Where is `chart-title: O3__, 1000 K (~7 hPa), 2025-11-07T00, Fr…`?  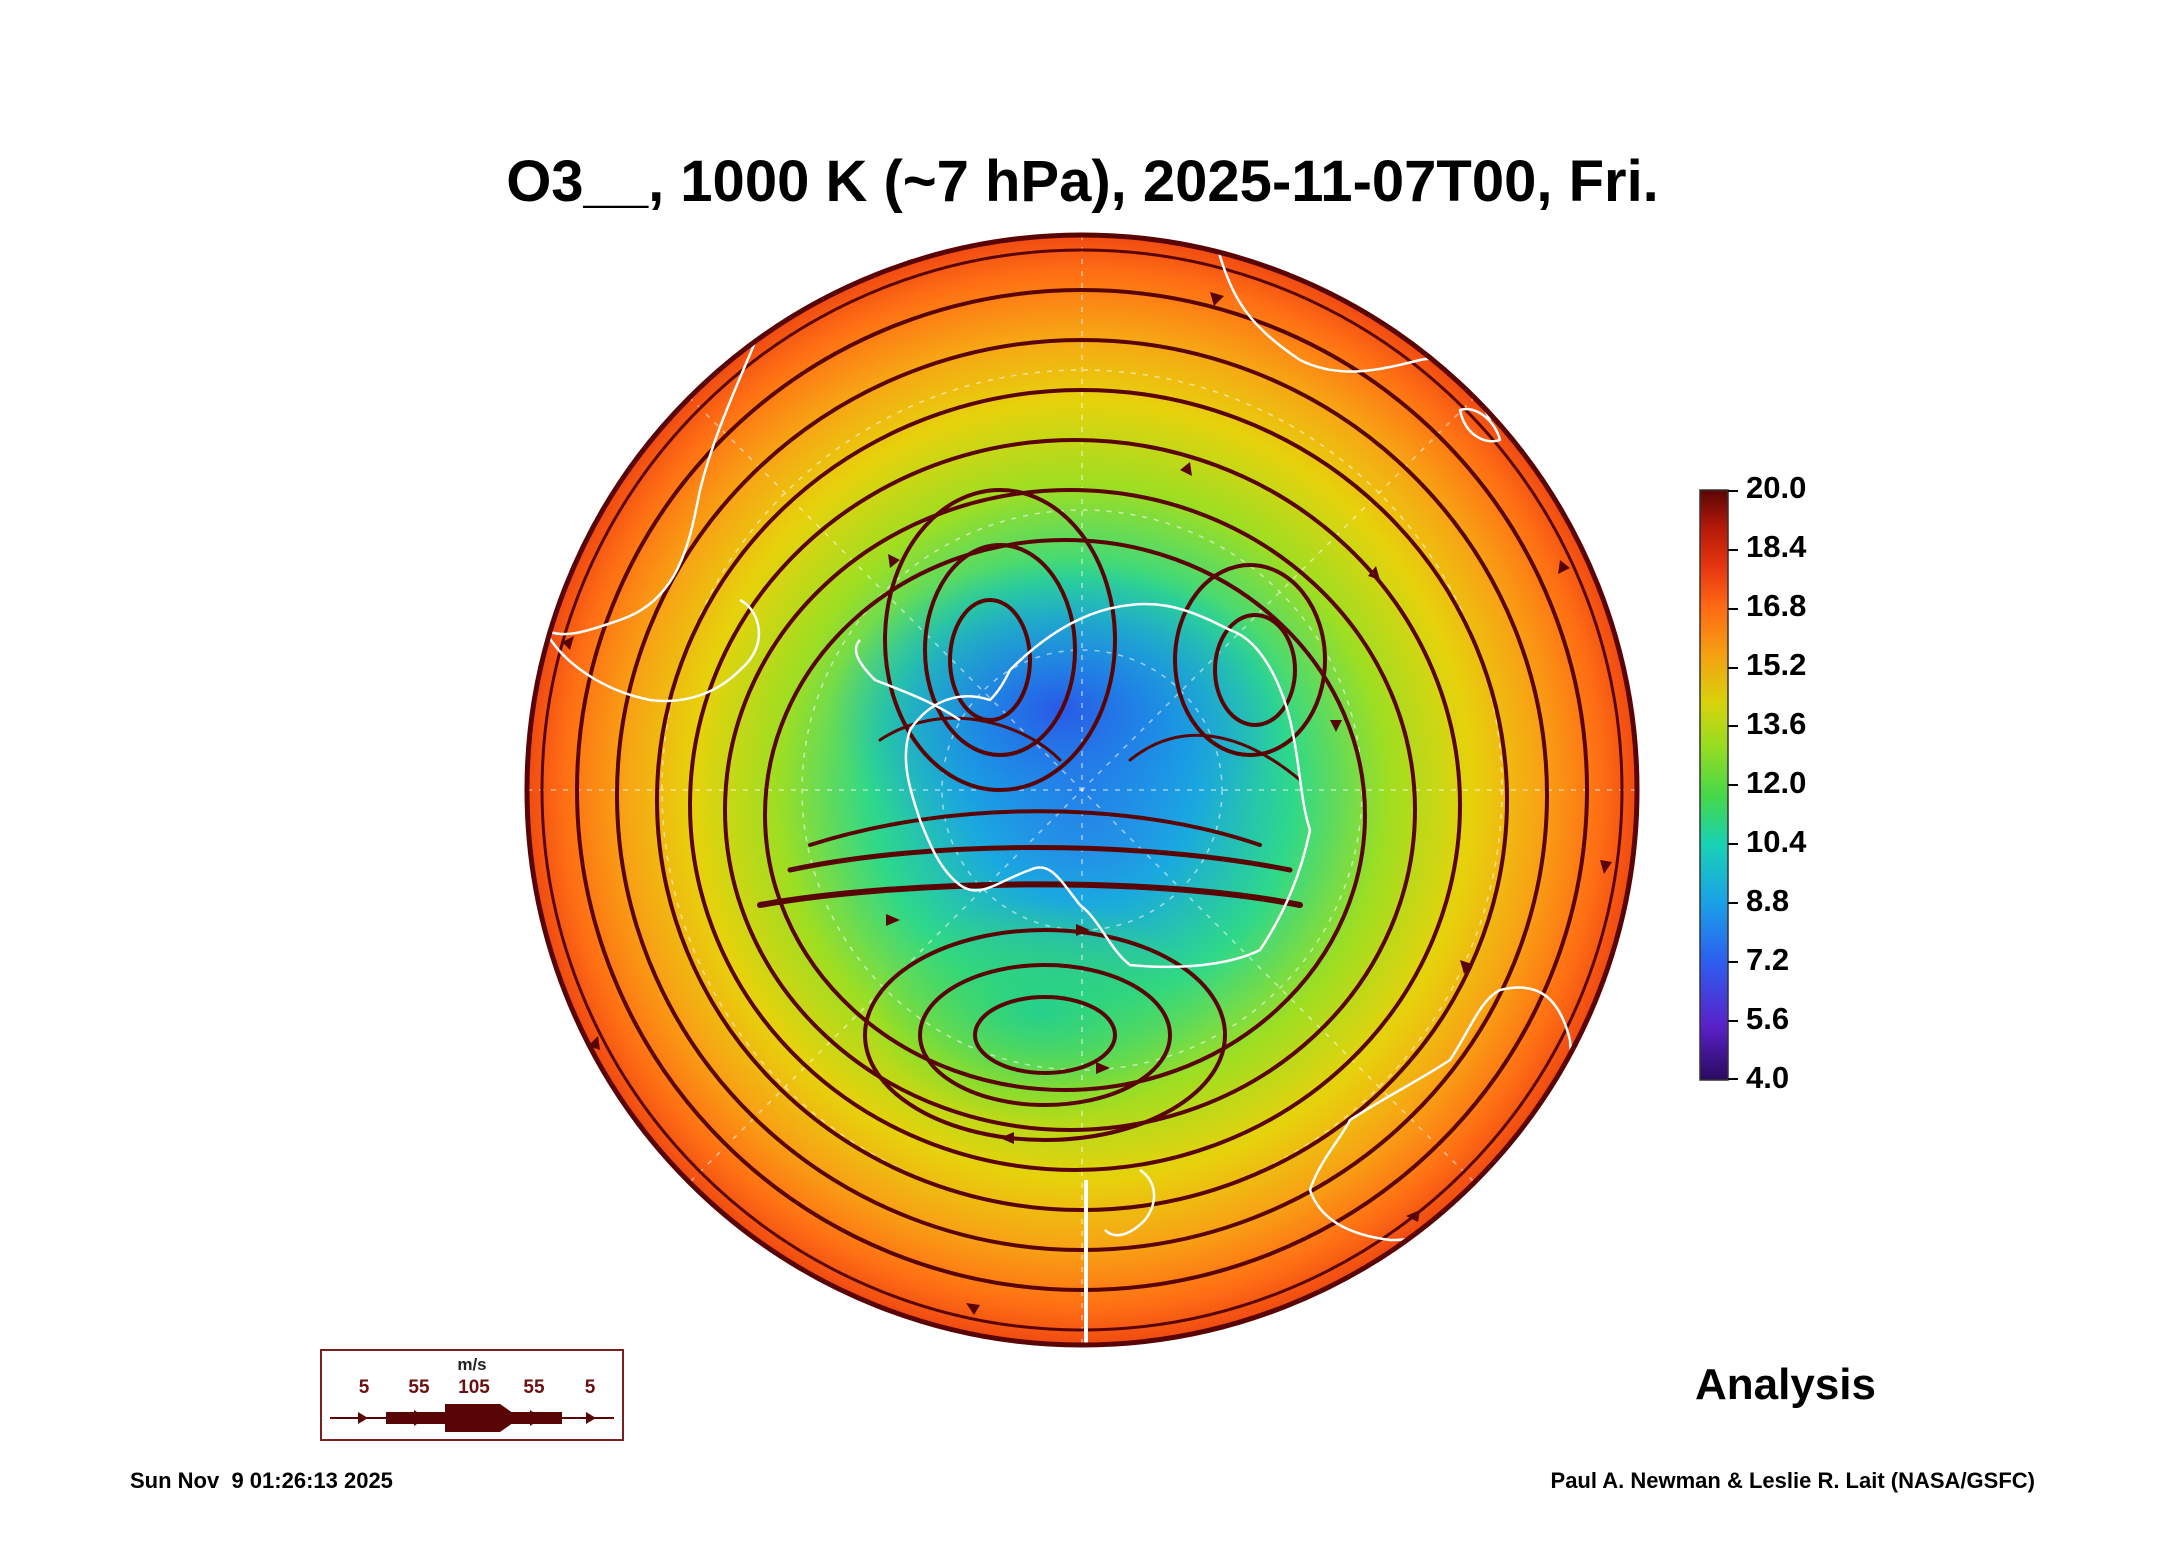 chart-title: O3__, 1000 K (~7 hPa), 2025-11-07T00, Fr… is located at coordinates (1082, 181).